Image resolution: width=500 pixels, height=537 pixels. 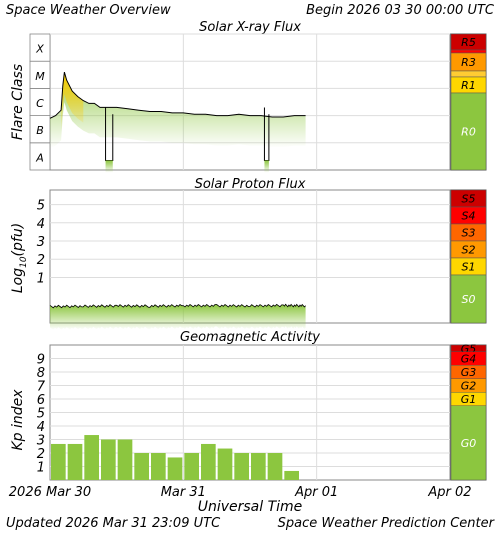 I want to click on kp-tick-label: 7, so click(x=41, y=387).